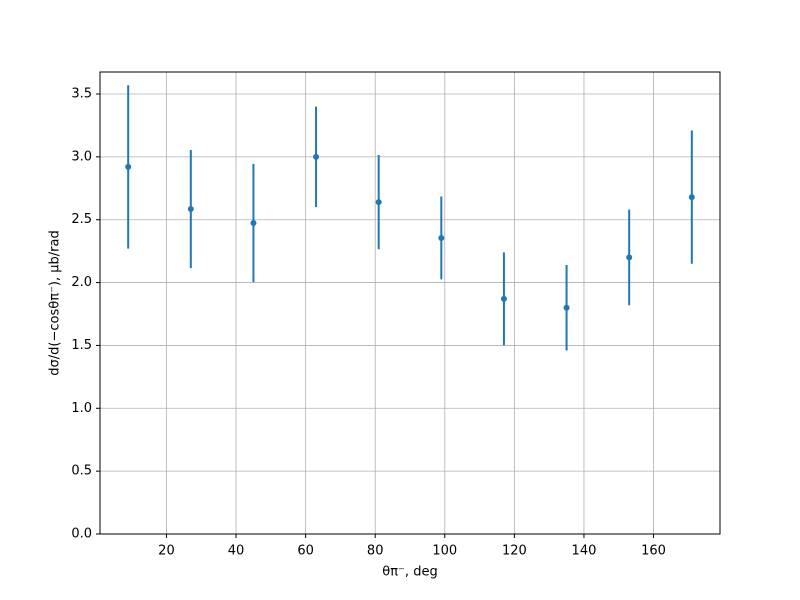 The width and height of the screenshot is (800, 600). What do you see at coordinates (514, 551) in the screenshot?
I see `x-tick-label: 120` at bounding box center [514, 551].